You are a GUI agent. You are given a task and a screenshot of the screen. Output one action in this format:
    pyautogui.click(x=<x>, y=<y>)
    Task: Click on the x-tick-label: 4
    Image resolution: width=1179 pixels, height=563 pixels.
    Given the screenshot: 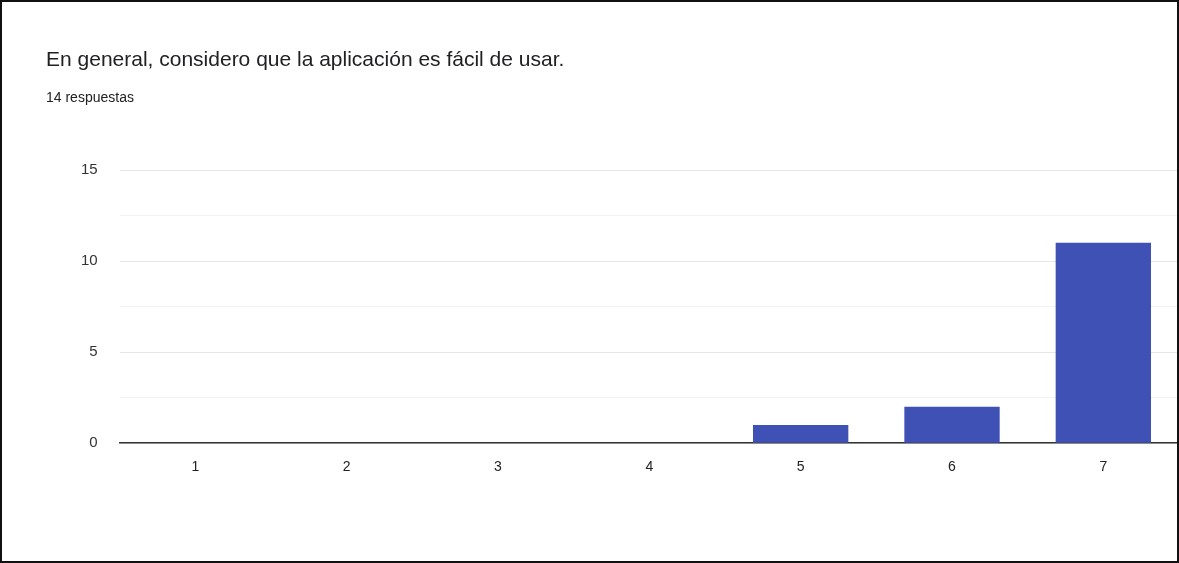 What is the action you would take?
    pyautogui.click(x=649, y=466)
    